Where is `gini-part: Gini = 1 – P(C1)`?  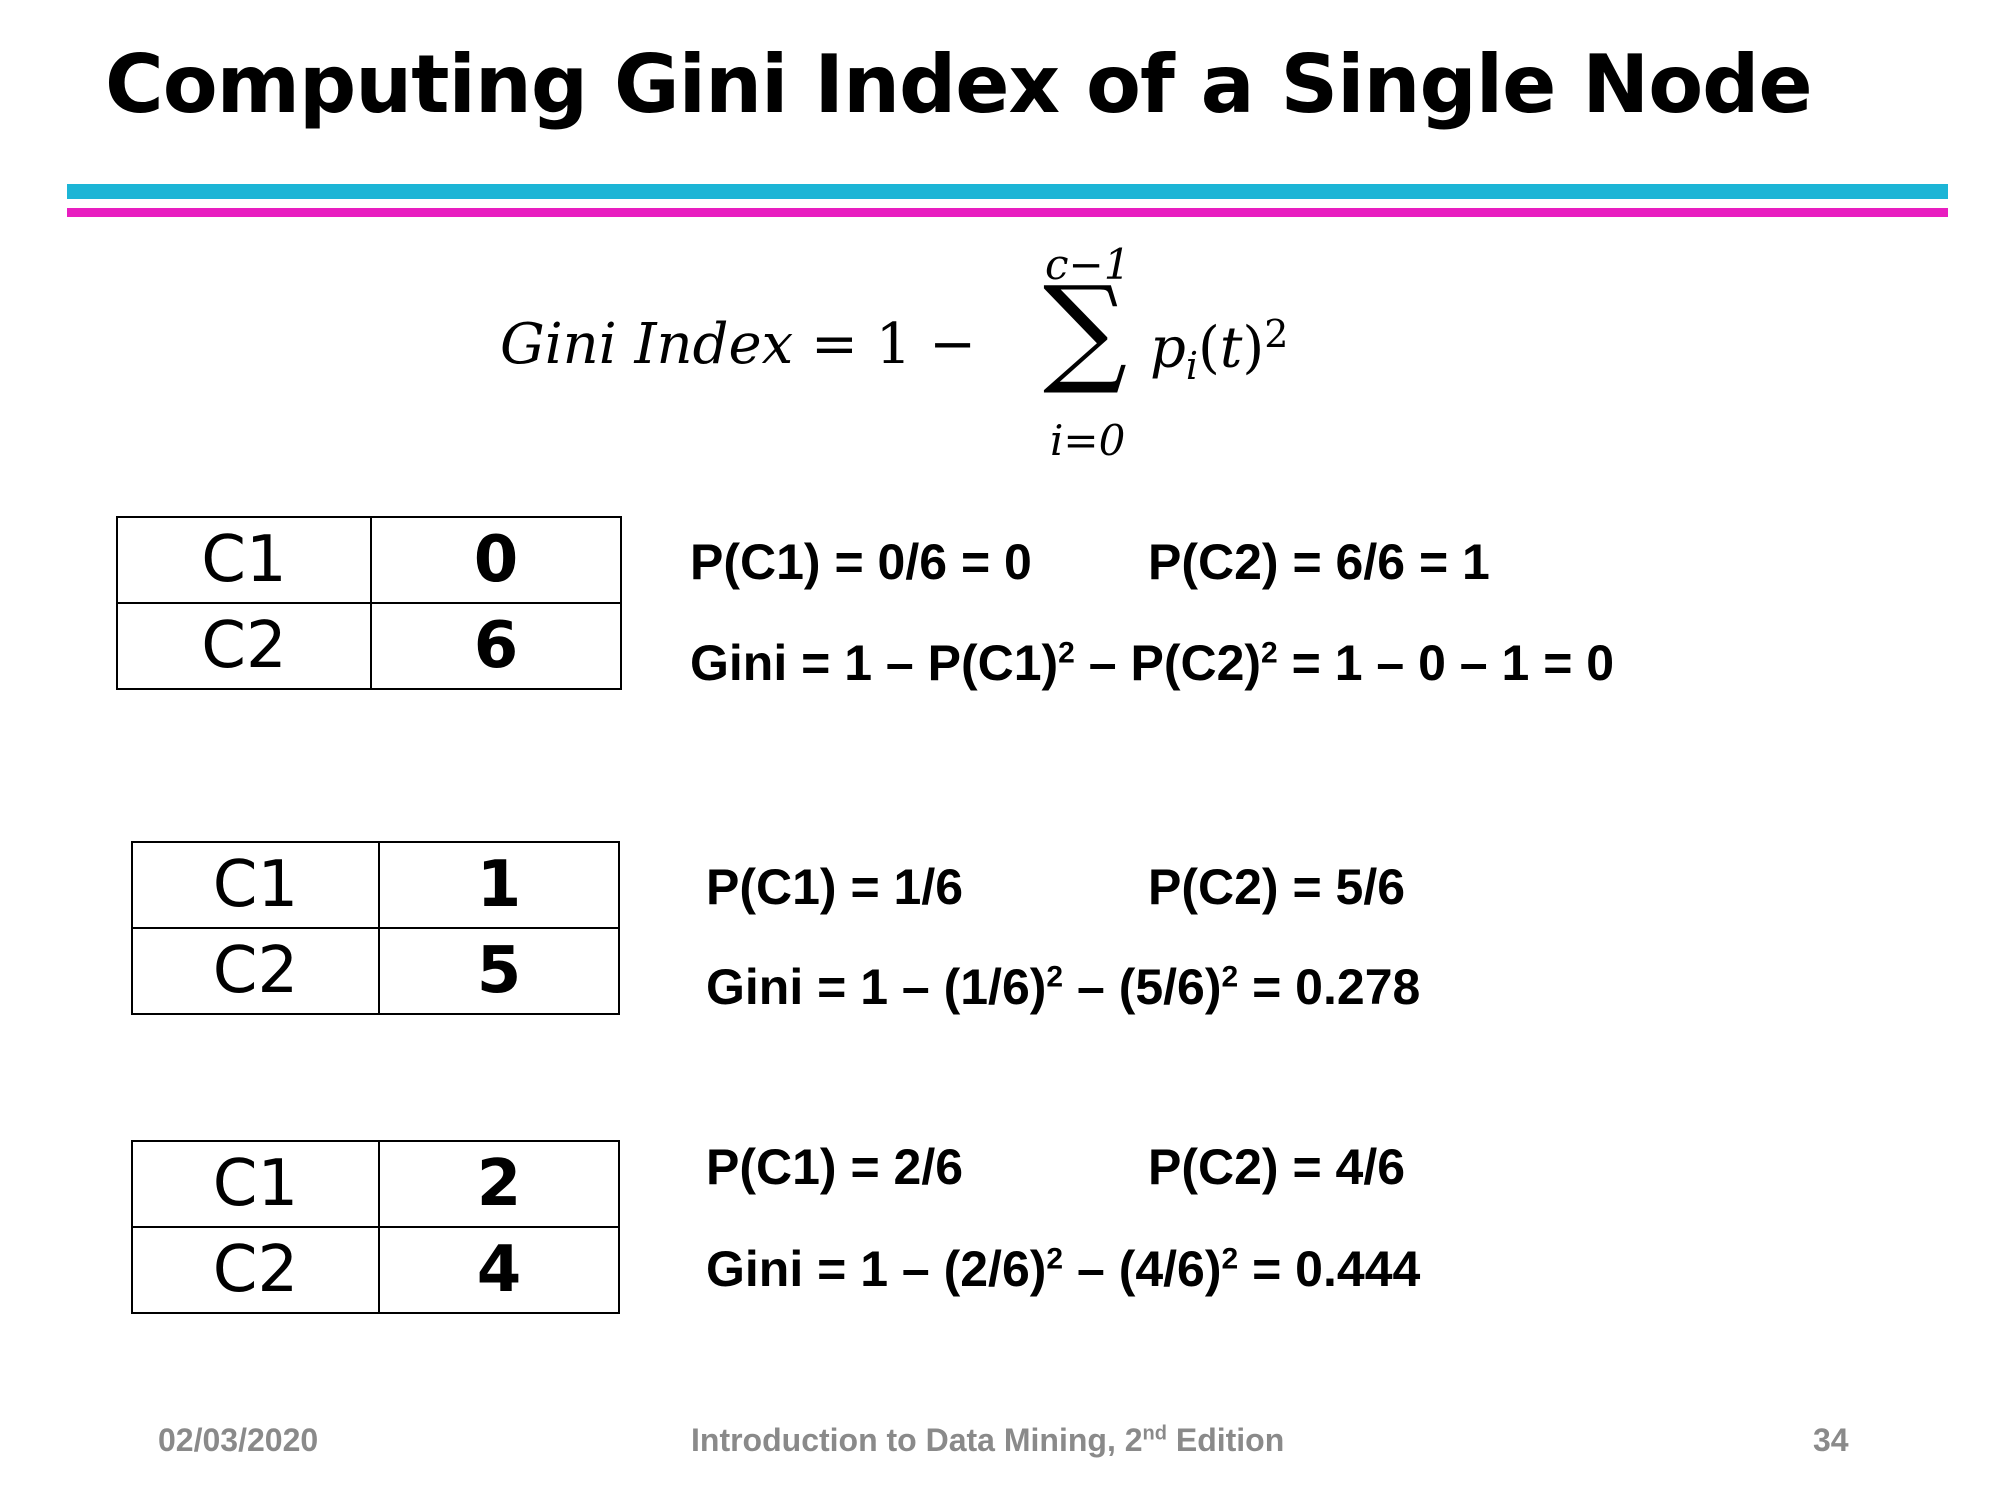 gini-part: Gini = 1 – P(C1) is located at coordinates (874, 663).